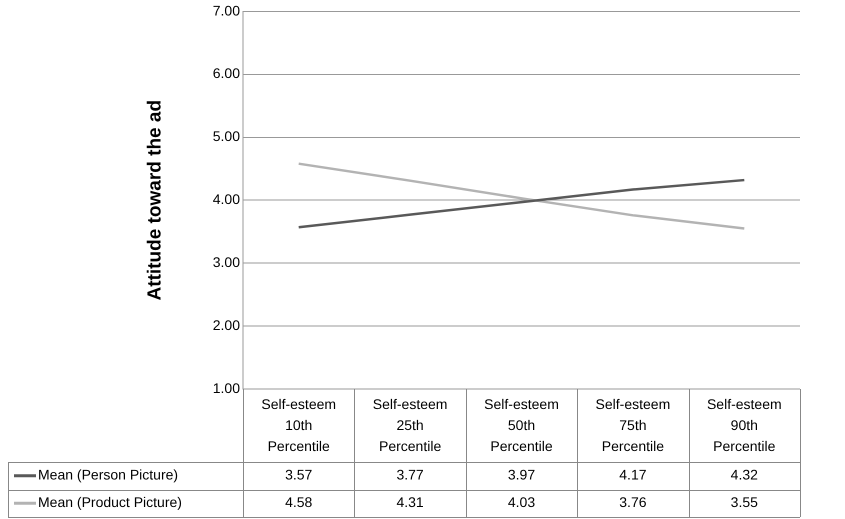 The image size is (845, 519). What do you see at coordinates (522, 474) in the screenshot?
I see `data-label: 3.97` at bounding box center [522, 474].